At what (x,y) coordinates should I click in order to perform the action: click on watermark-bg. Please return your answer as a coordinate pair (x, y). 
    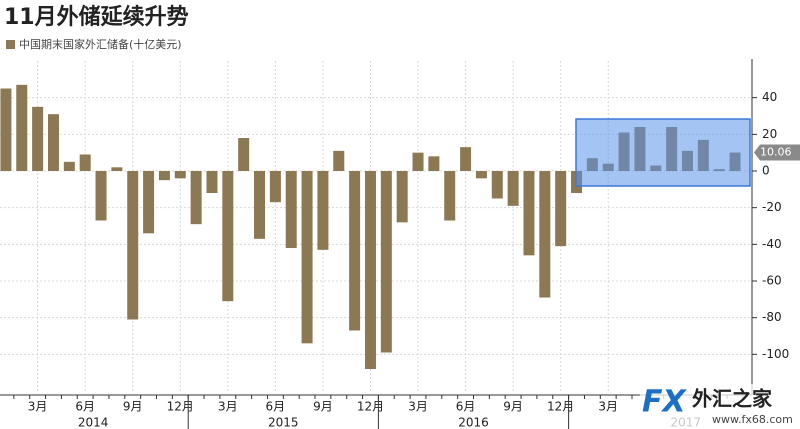
    Looking at the image, I should click on (720, 406).